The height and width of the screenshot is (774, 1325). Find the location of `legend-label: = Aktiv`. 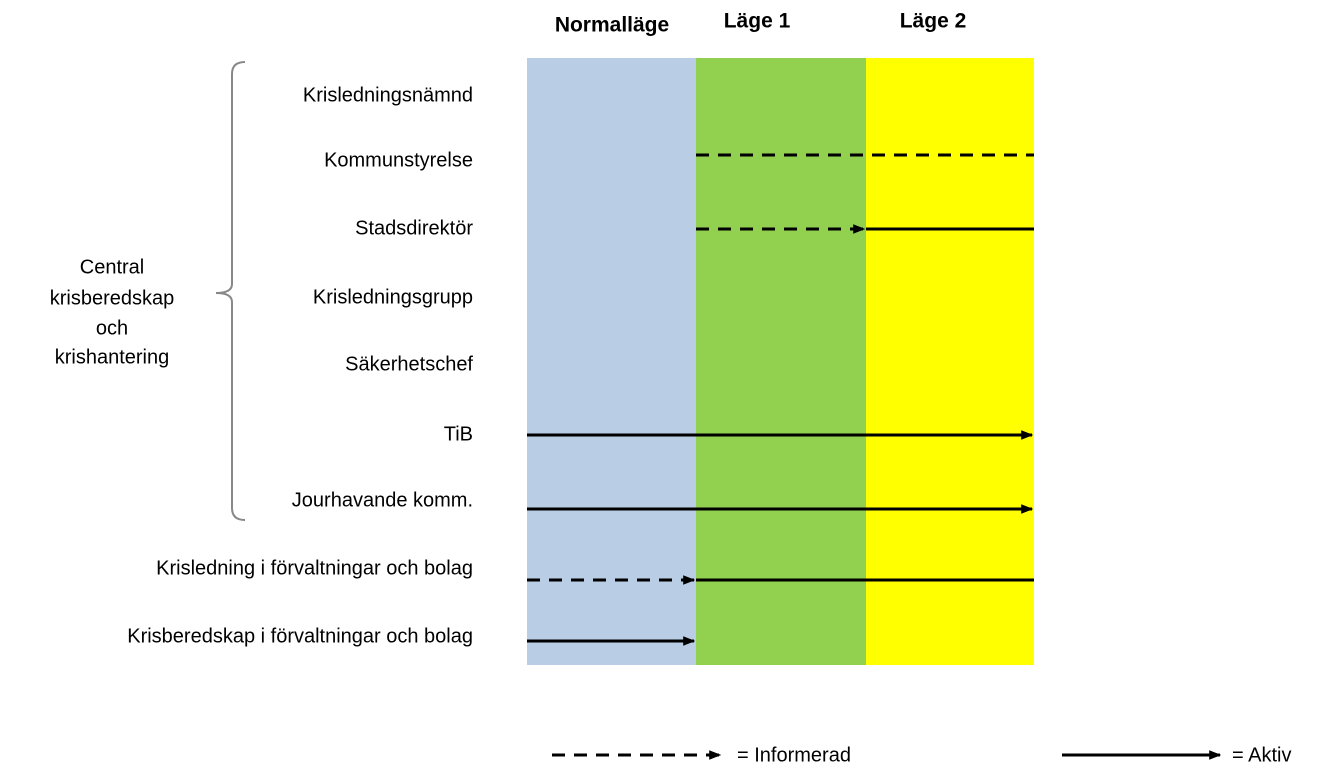

legend-label: = Aktiv is located at coordinates (1261, 755).